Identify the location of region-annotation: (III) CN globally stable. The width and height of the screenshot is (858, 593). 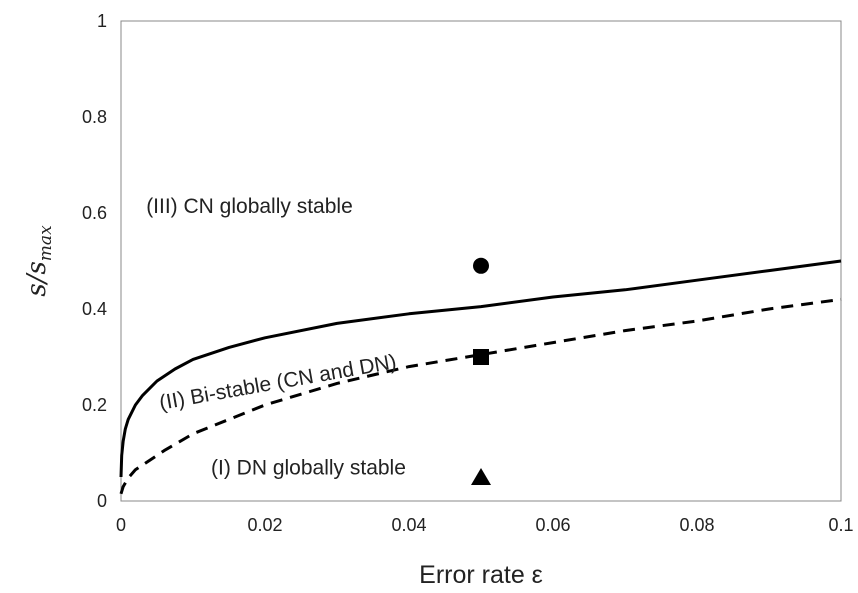
(249, 206).